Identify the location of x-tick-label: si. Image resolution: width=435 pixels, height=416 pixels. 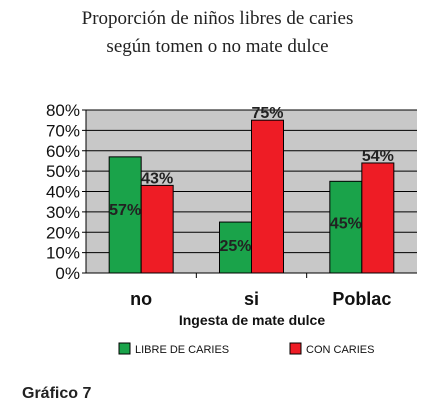
(251, 299).